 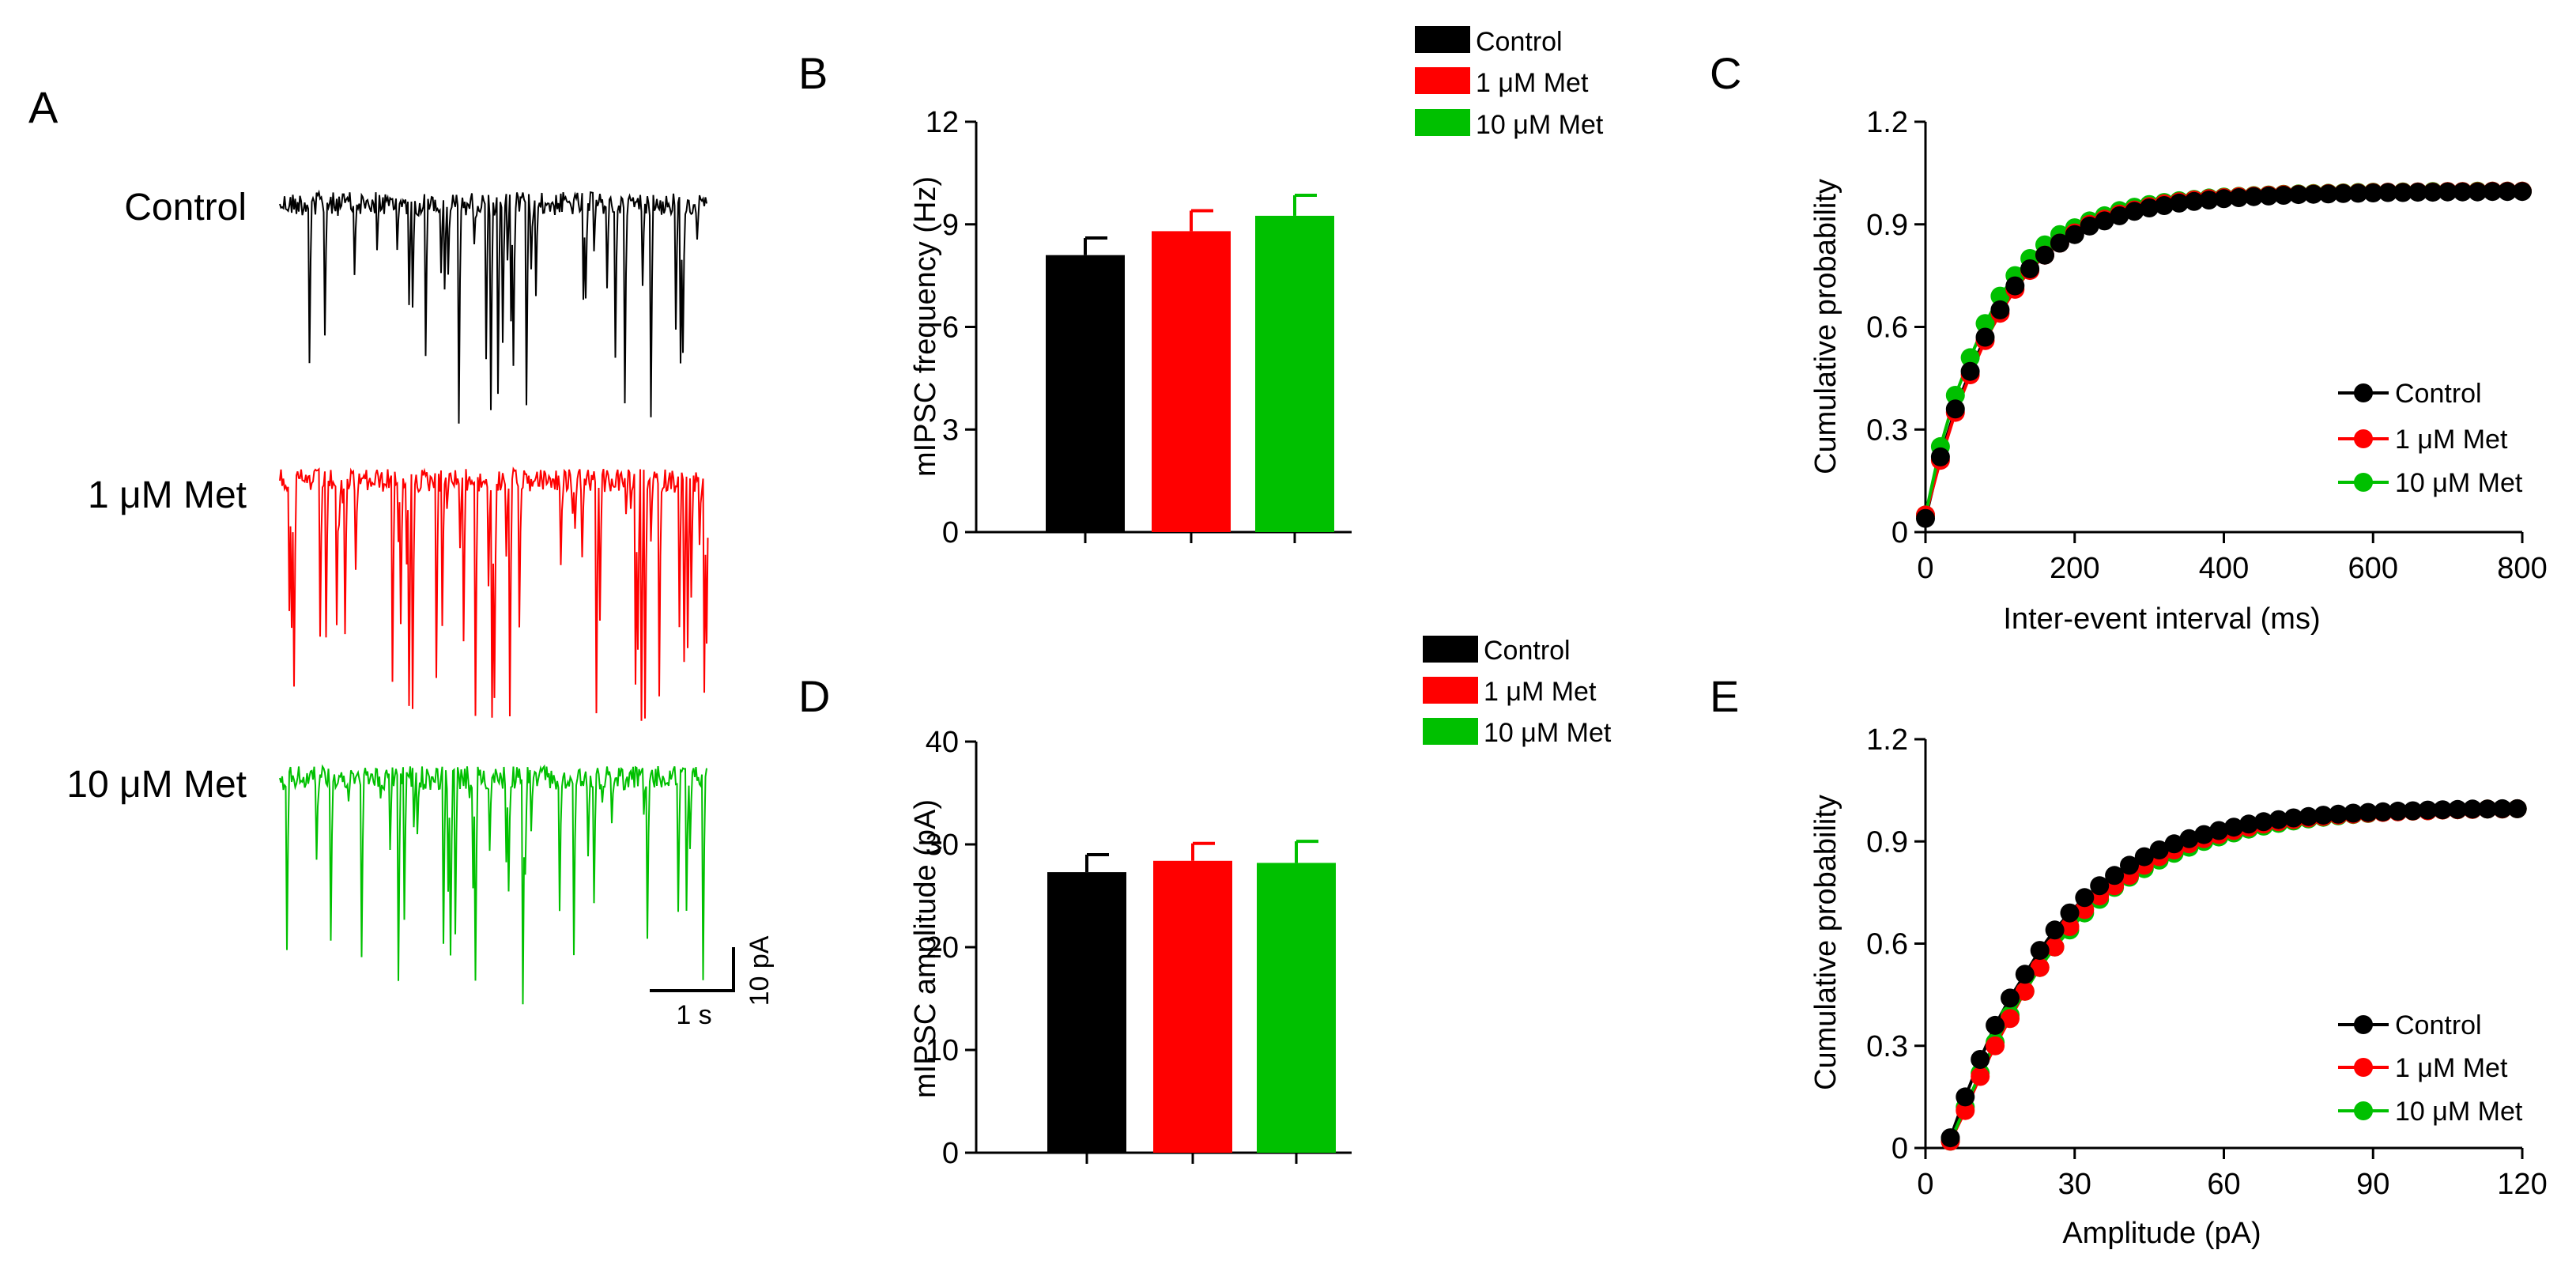 I want to click on x-tick-label-c: 0, so click(x=1925, y=568).